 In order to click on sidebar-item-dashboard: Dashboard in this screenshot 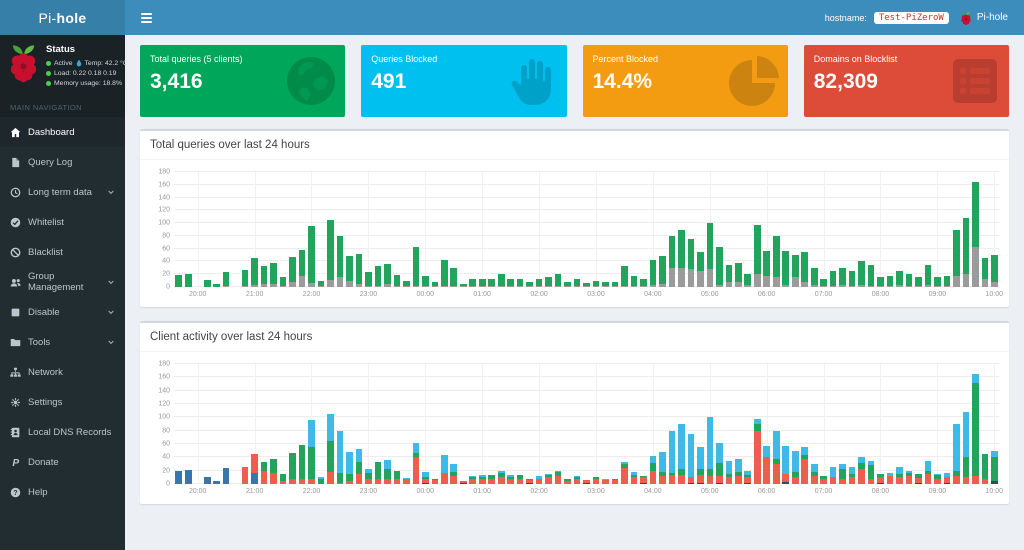, I will do `click(62, 132)`.